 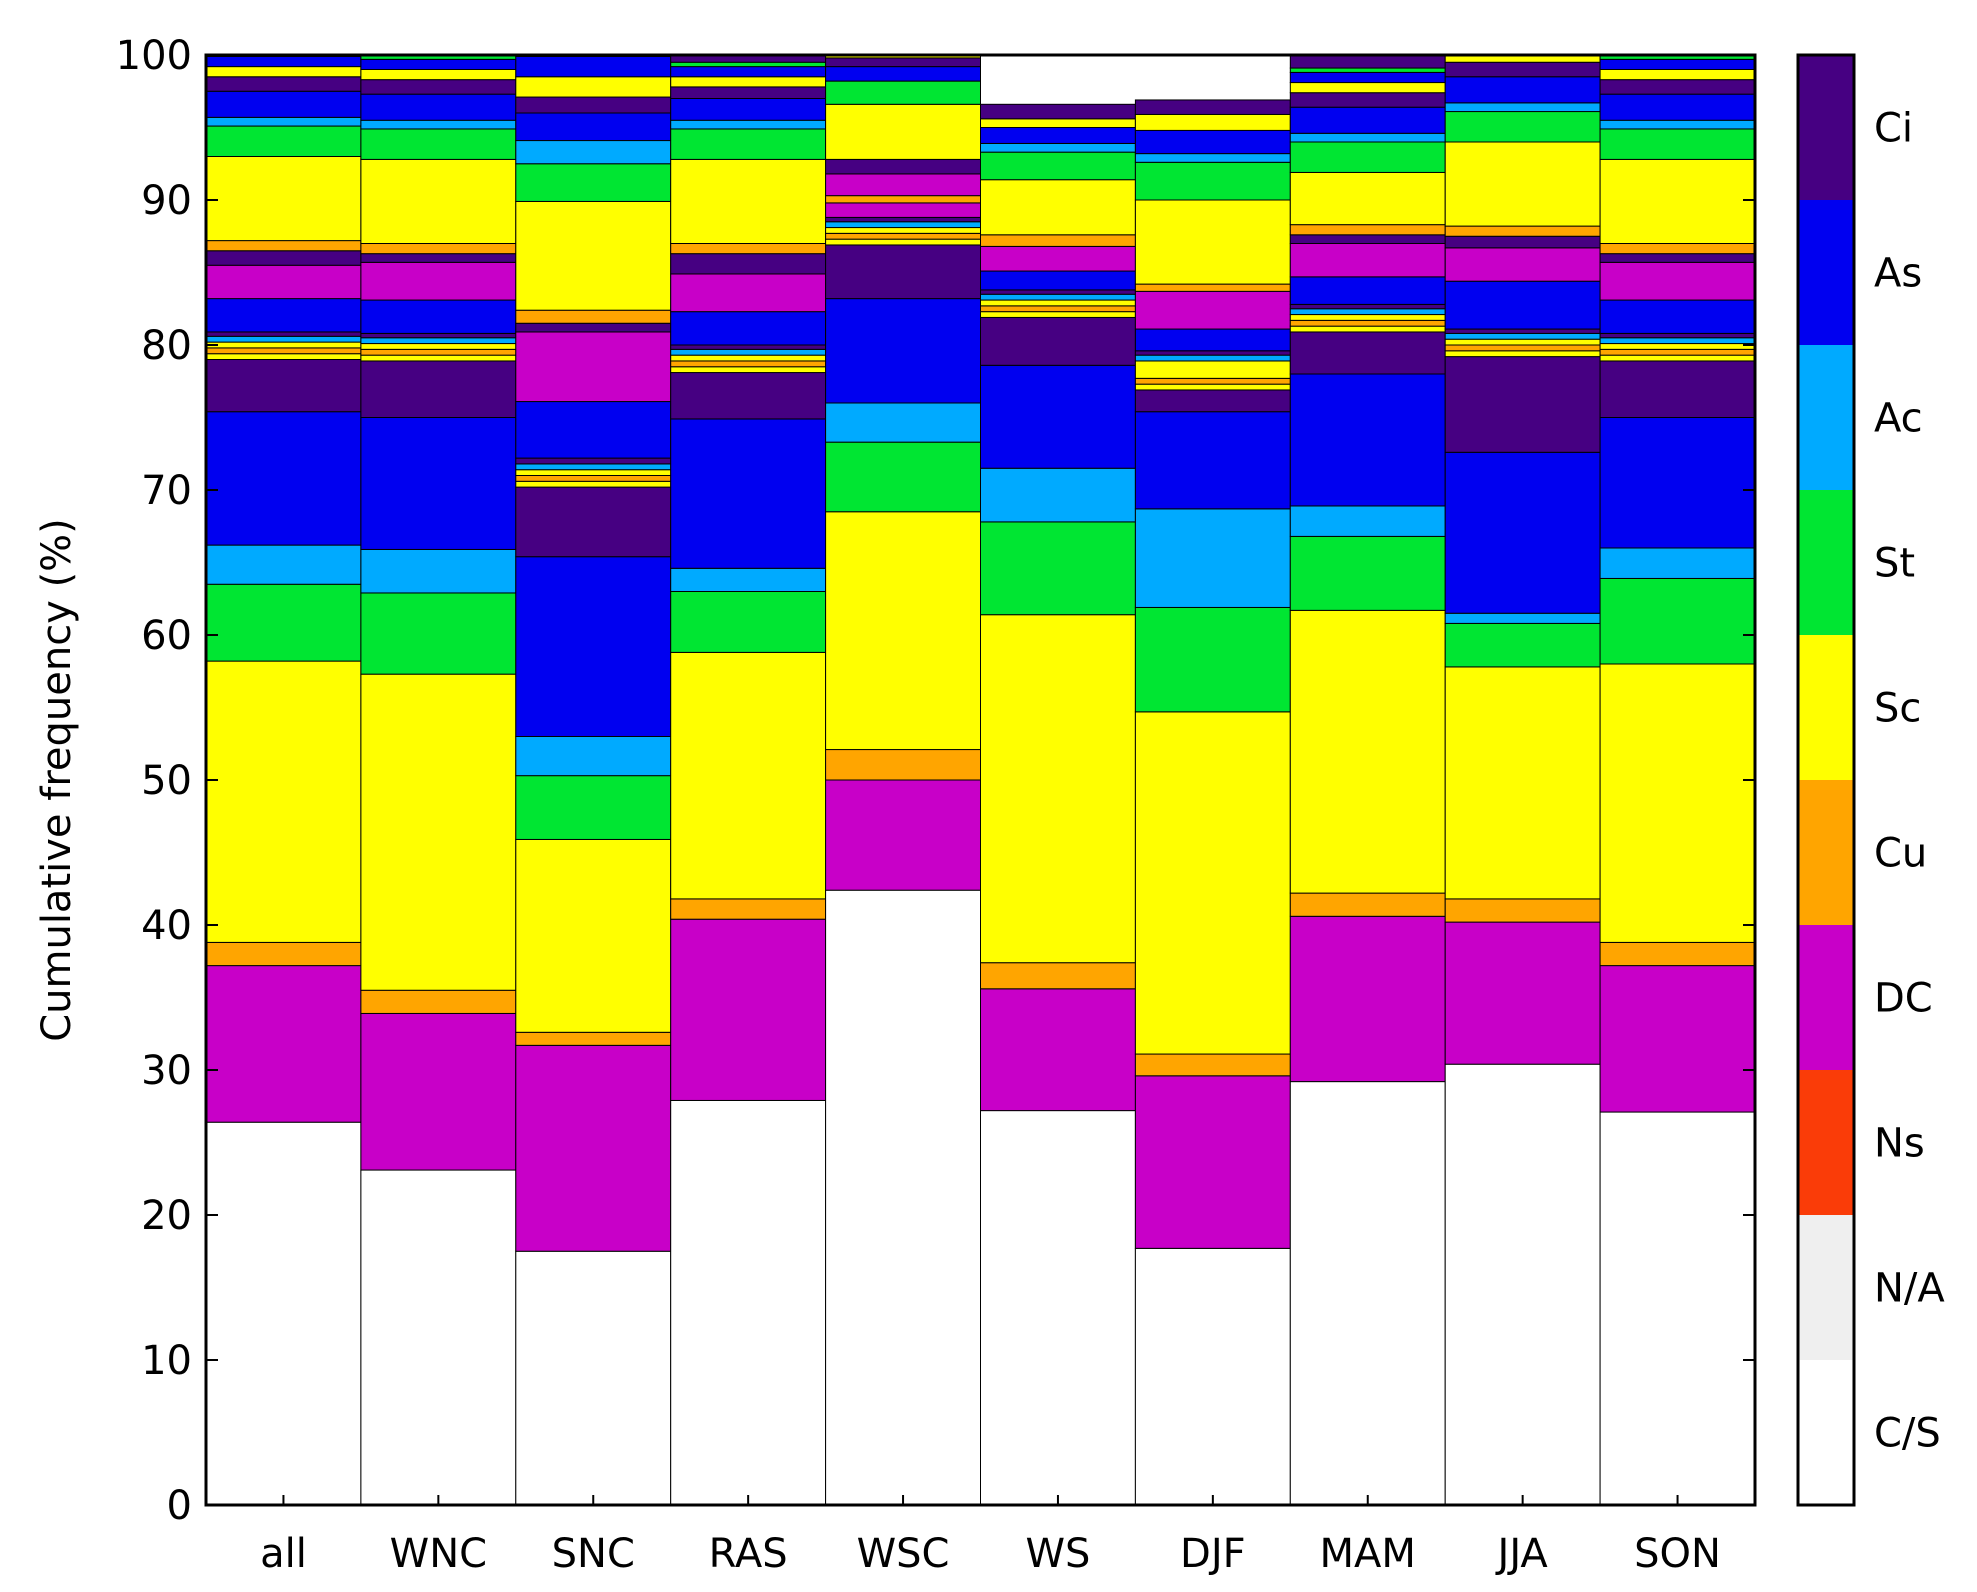 What do you see at coordinates (166, 491) in the screenshot?
I see `y-tick-label: 70` at bounding box center [166, 491].